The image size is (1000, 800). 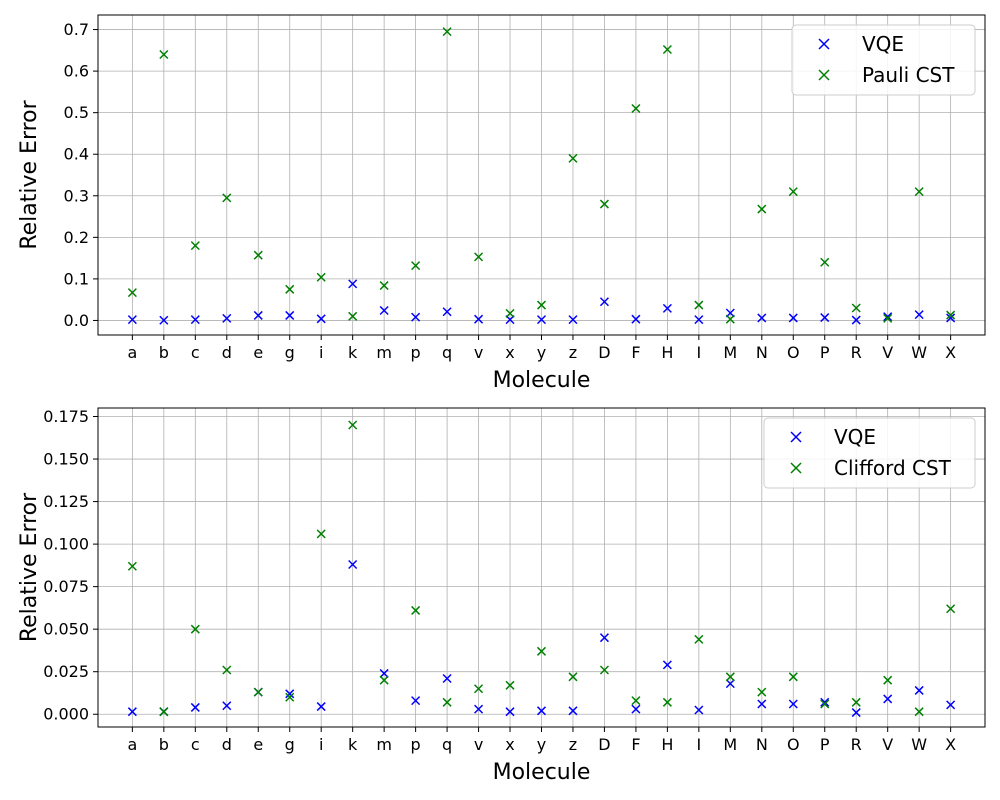 I want to click on x-axis-title: Molecule, so click(x=542, y=772).